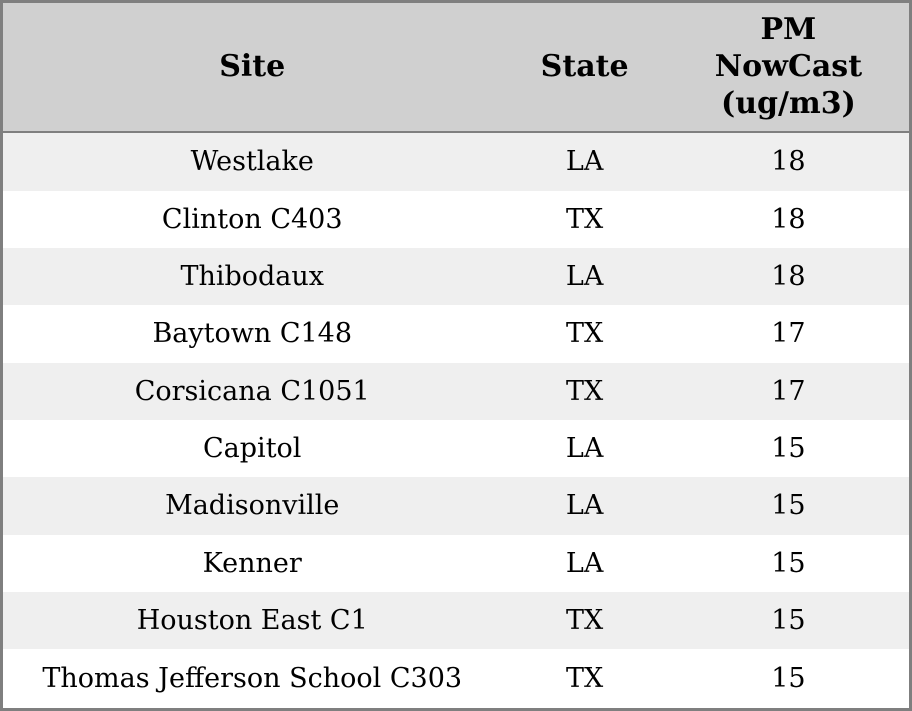 This screenshot has width=912, height=711. I want to click on table-row: Corsicana C1051 TX 17, so click(456, 391).